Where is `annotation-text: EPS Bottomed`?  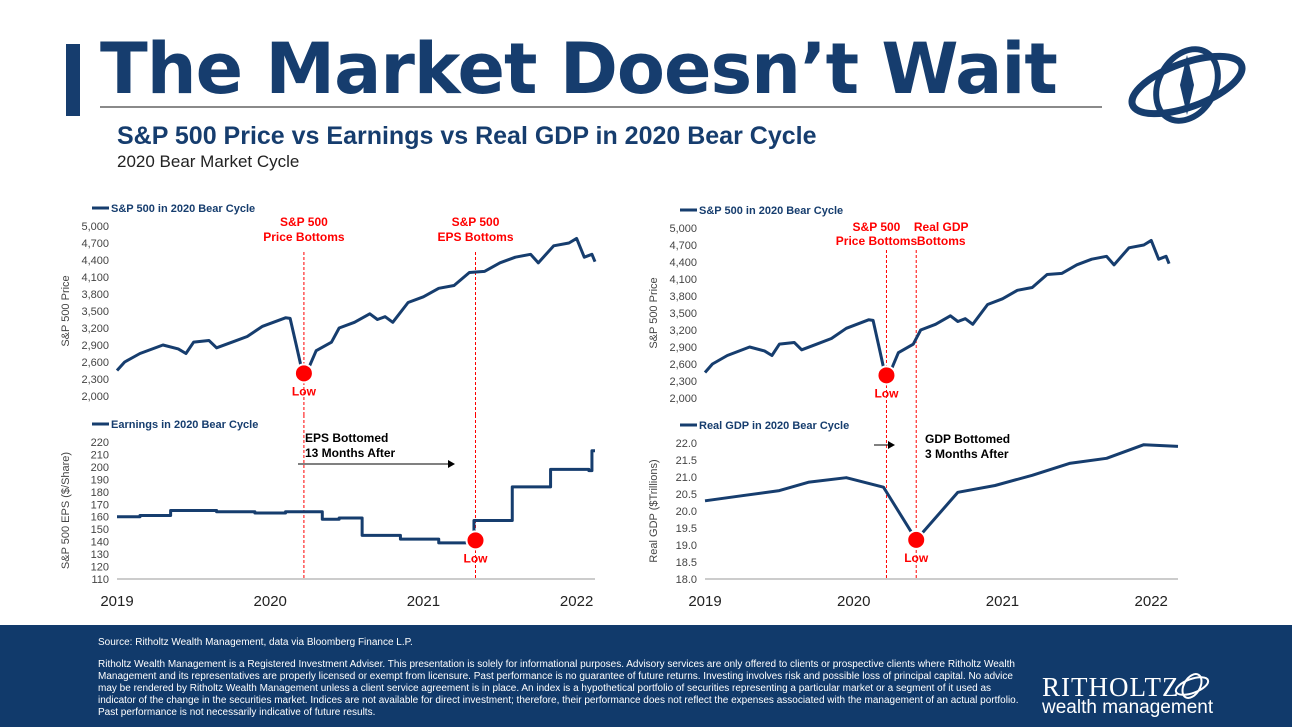
annotation-text: EPS Bottomed is located at coordinates (346, 438).